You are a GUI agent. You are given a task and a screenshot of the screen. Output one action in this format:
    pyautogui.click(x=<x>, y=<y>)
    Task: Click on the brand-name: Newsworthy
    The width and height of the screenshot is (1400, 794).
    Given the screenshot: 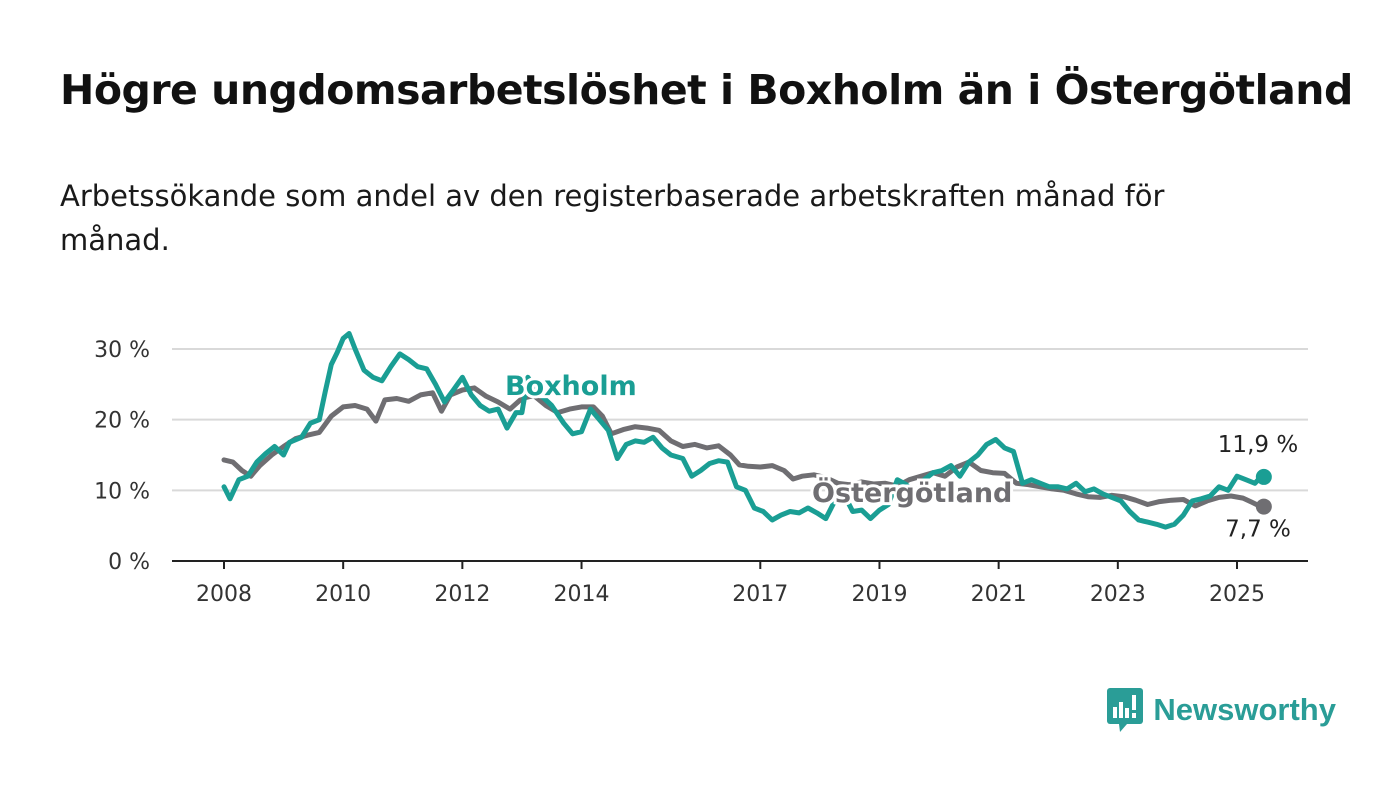 What is the action you would take?
    pyautogui.click(x=1244, y=709)
    